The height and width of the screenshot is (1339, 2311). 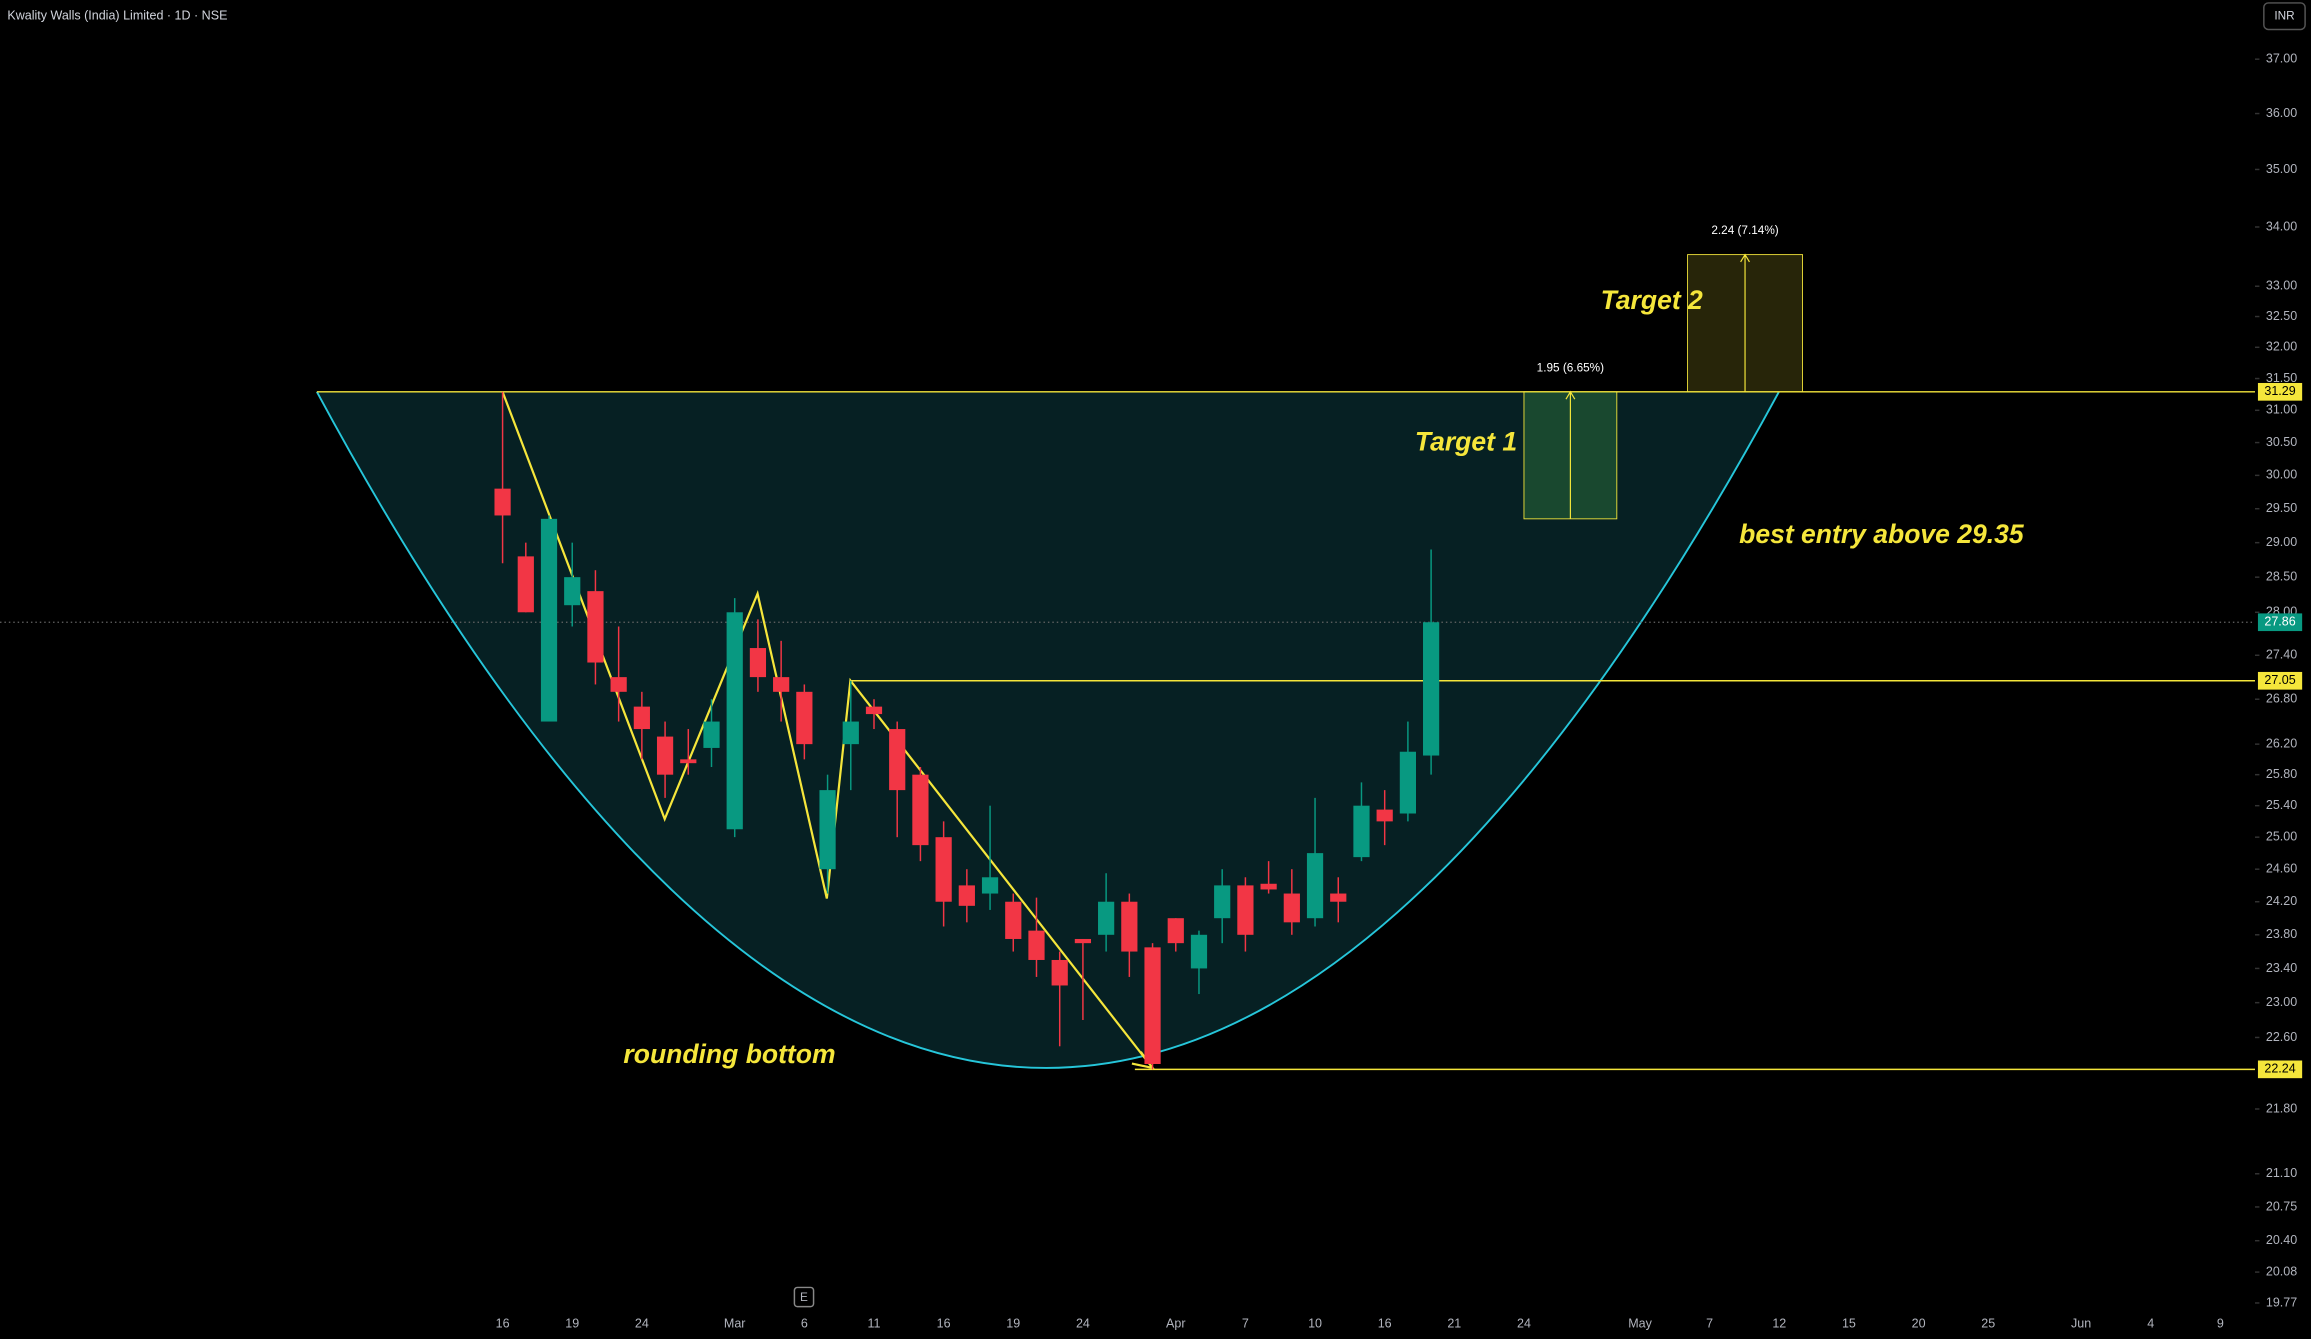 What do you see at coordinates (2281, 169) in the screenshot?
I see `y-tick-label: 35.00` at bounding box center [2281, 169].